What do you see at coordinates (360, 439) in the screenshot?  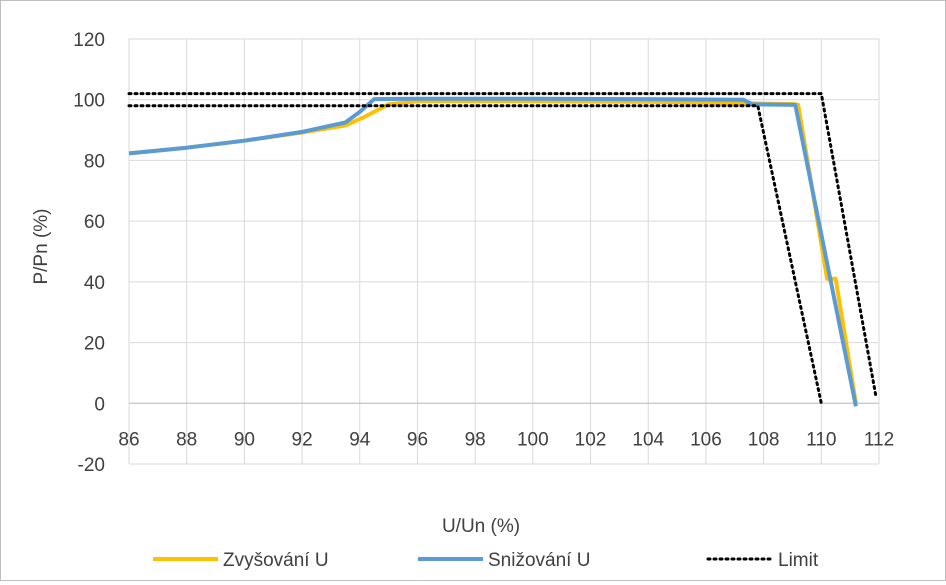 I see `x-tick-label: 94` at bounding box center [360, 439].